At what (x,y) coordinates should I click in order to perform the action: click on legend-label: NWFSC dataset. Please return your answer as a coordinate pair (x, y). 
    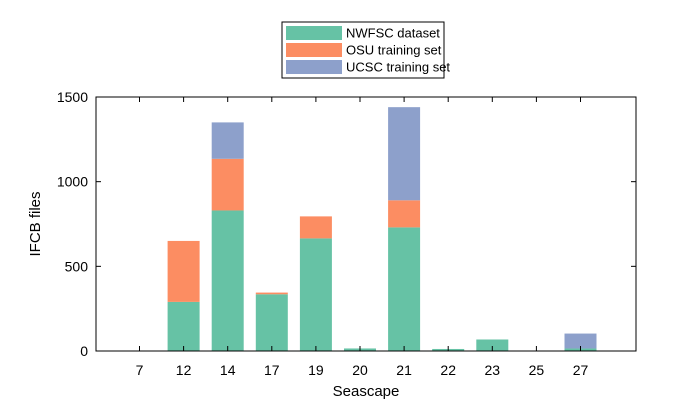
    Looking at the image, I should click on (393, 33).